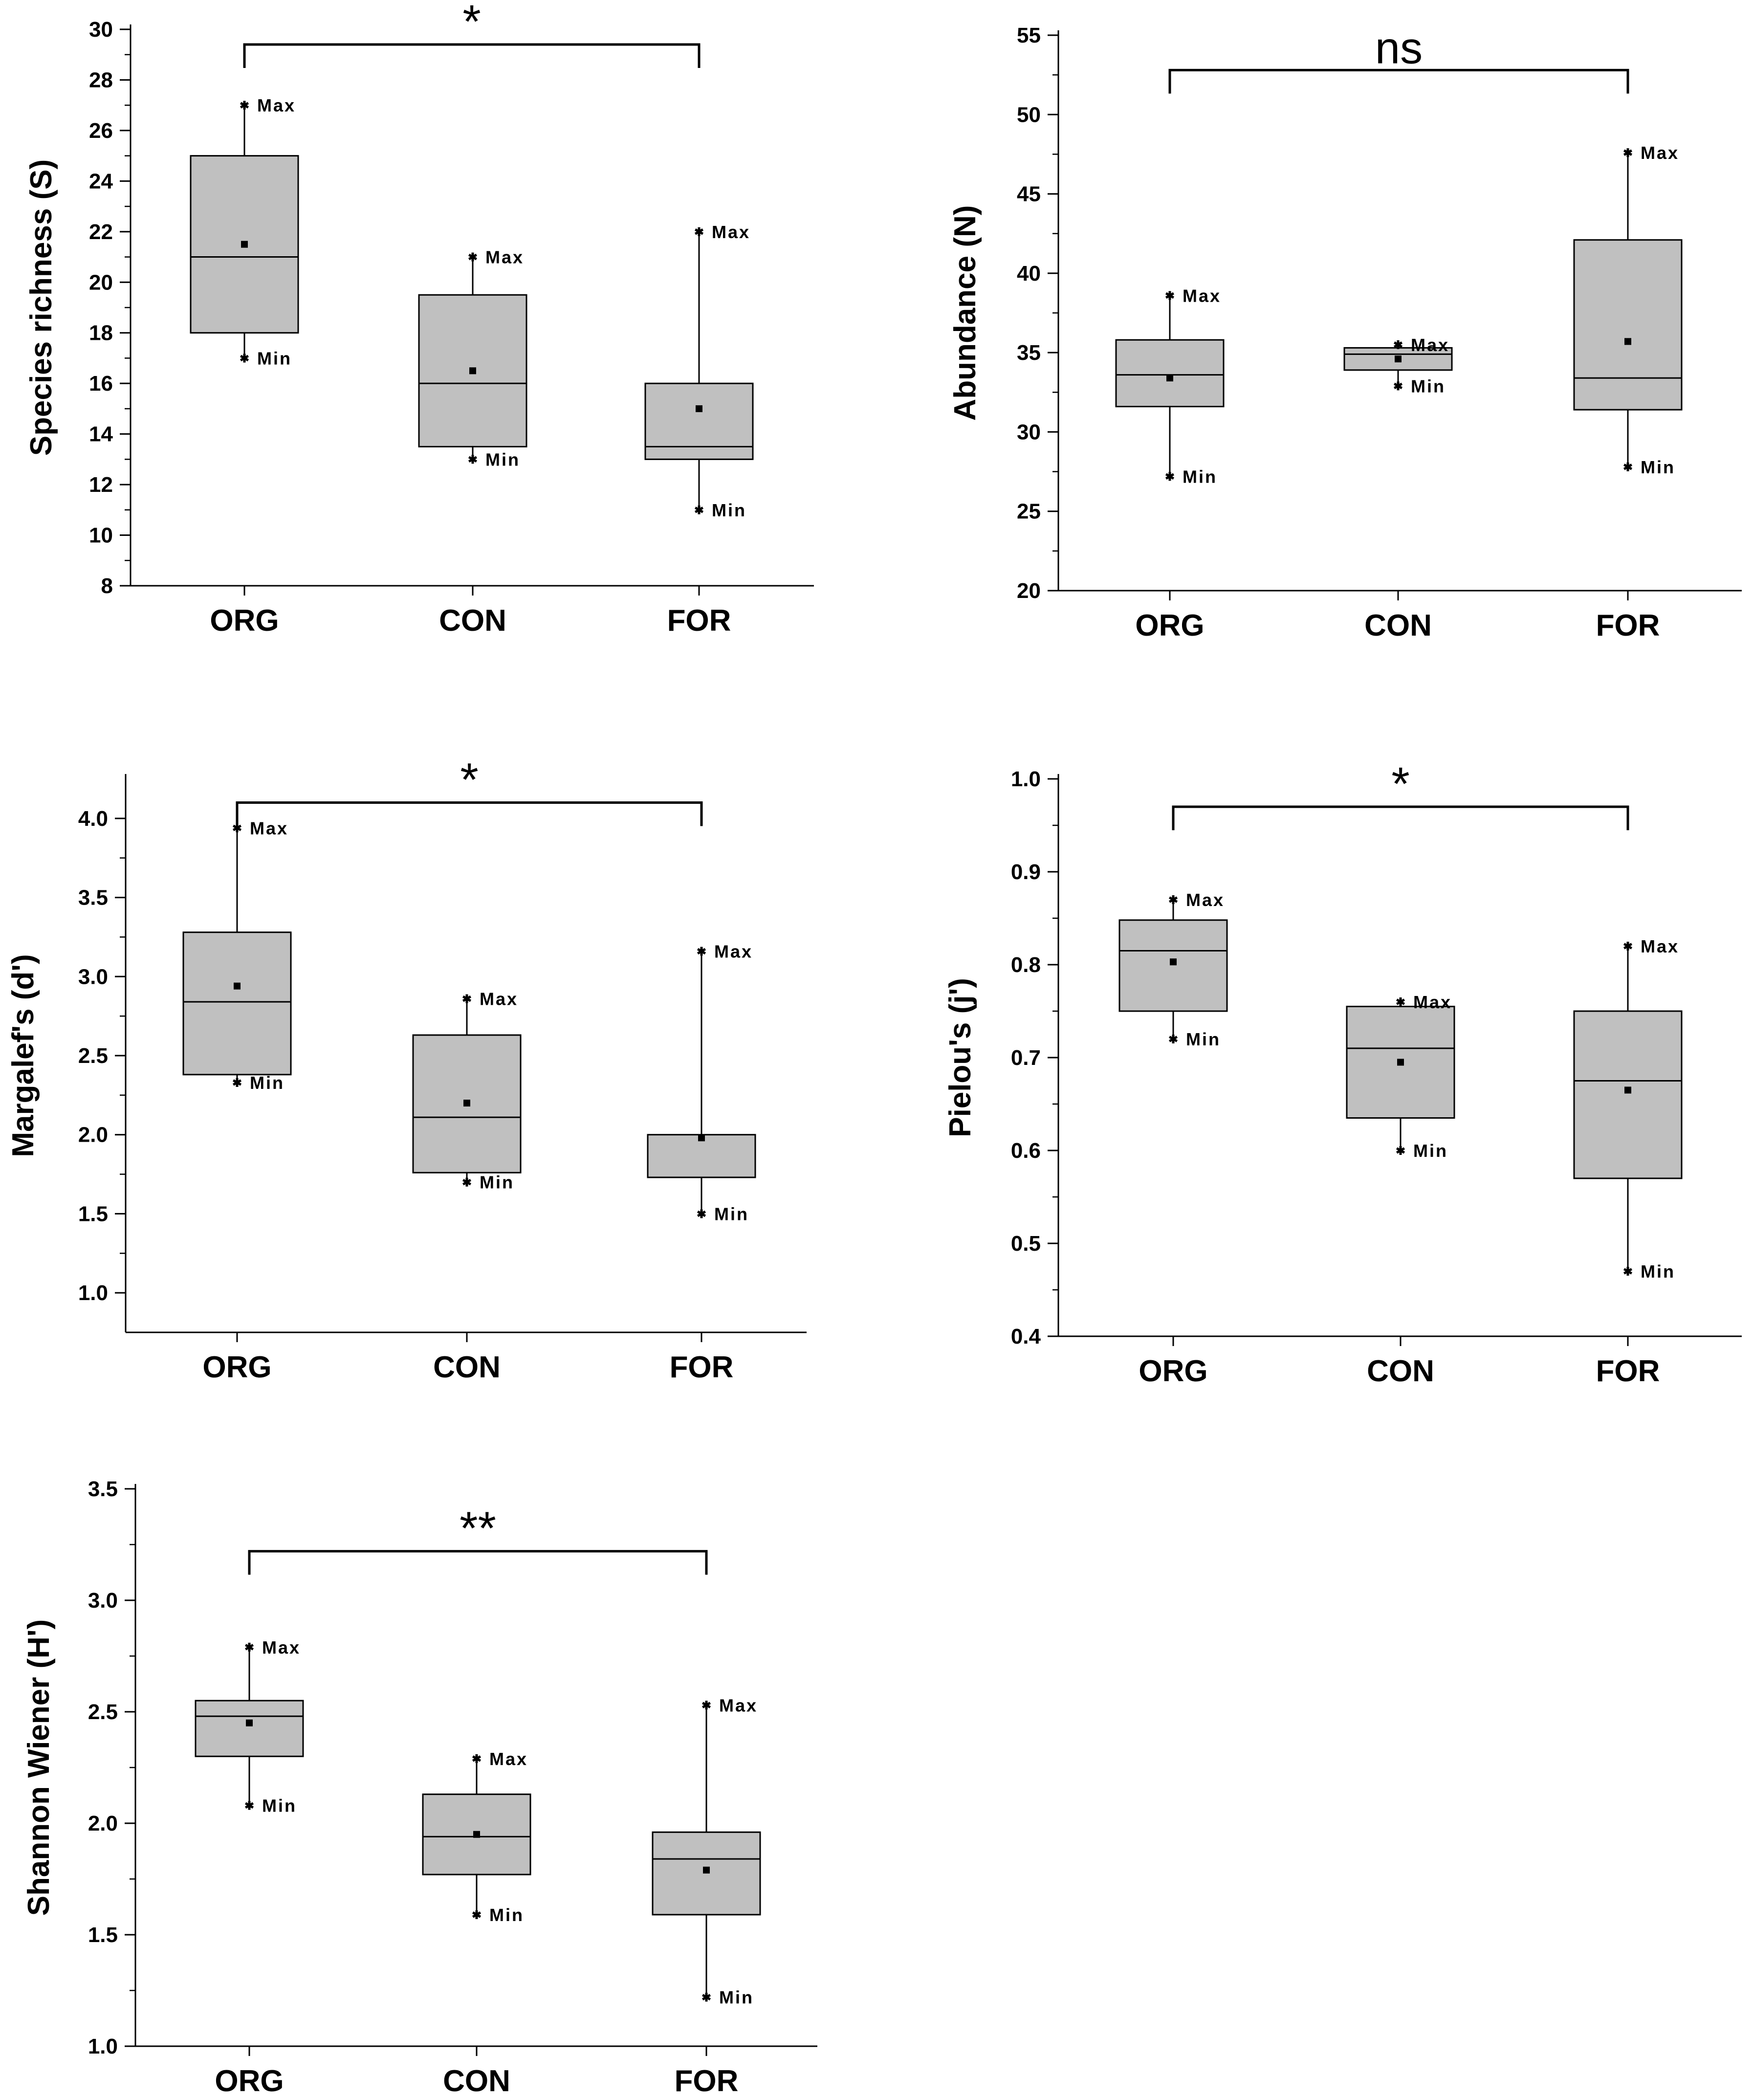 Image resolution: width=1753 pixels, height=2100 pixels. I want to click on y-tick-label: 8, so click(107, 586).